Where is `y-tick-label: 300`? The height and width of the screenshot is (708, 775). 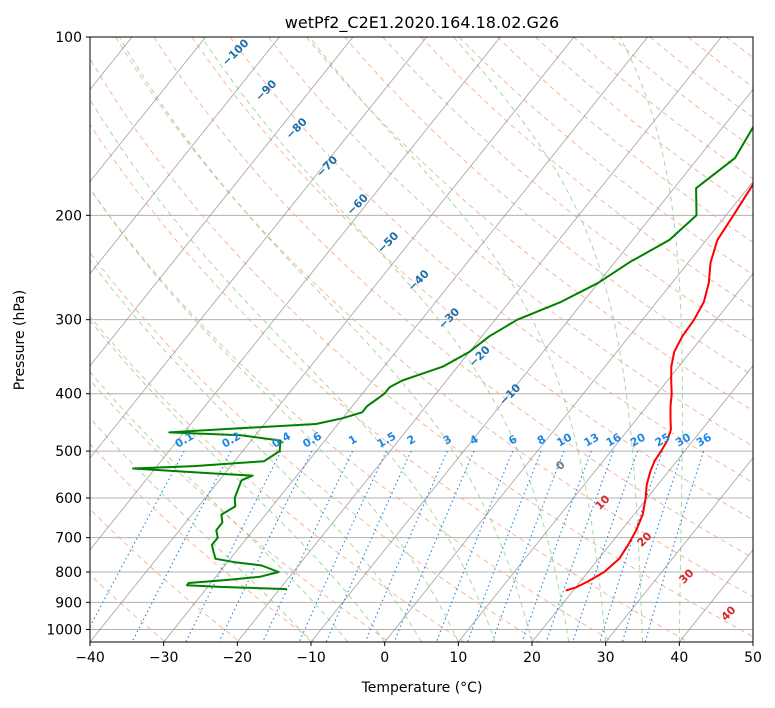
y-tick-label: 300 is located at coordinates (68, 321).